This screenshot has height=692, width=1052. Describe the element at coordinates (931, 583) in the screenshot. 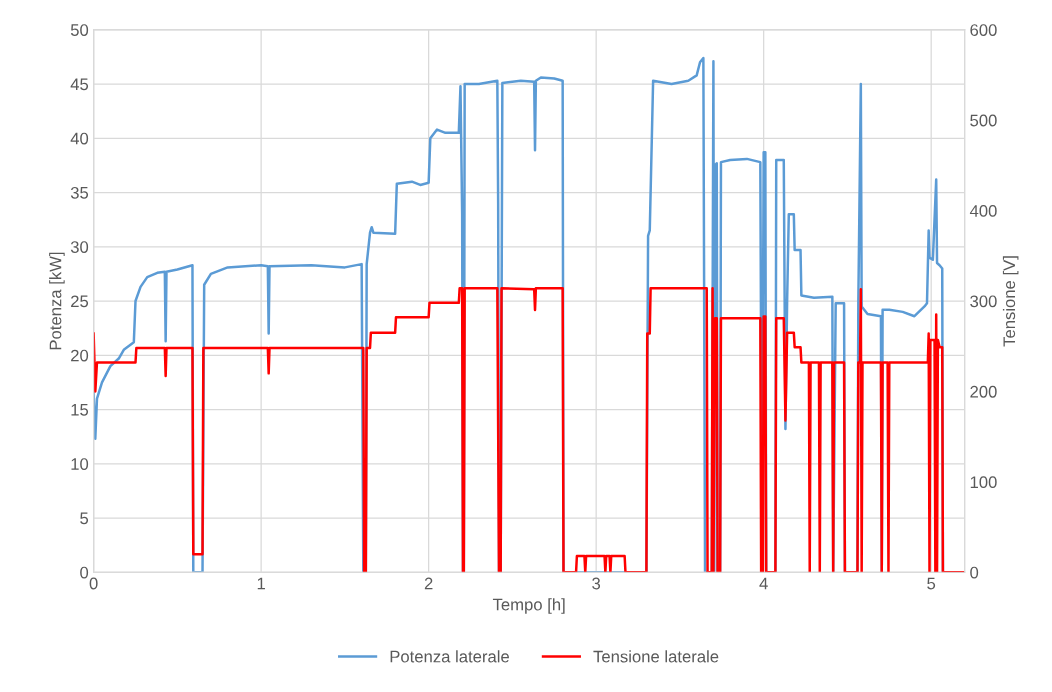

I see `x-tick-label: 5` at that location.